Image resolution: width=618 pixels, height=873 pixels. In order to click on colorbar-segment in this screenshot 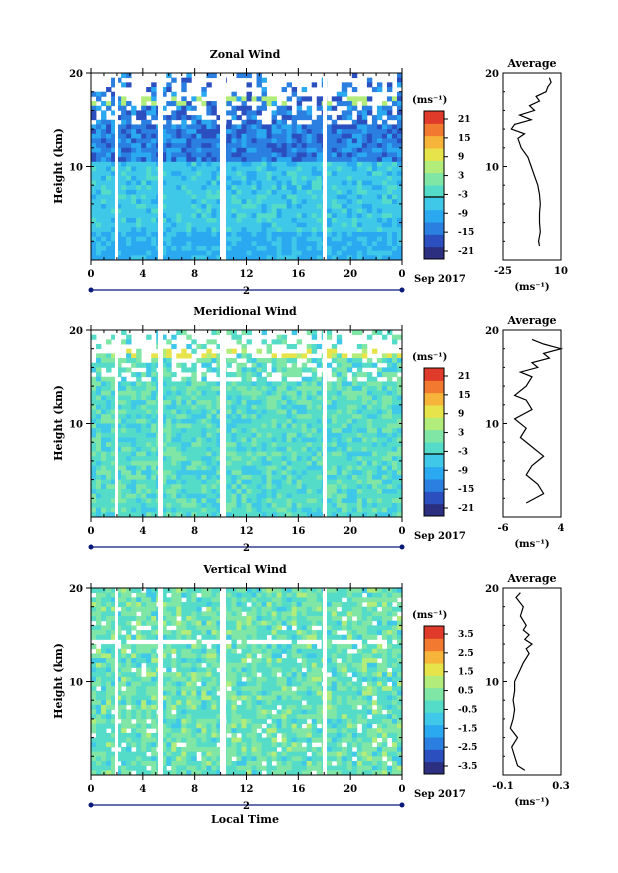, I will do `click(434, 448)`.